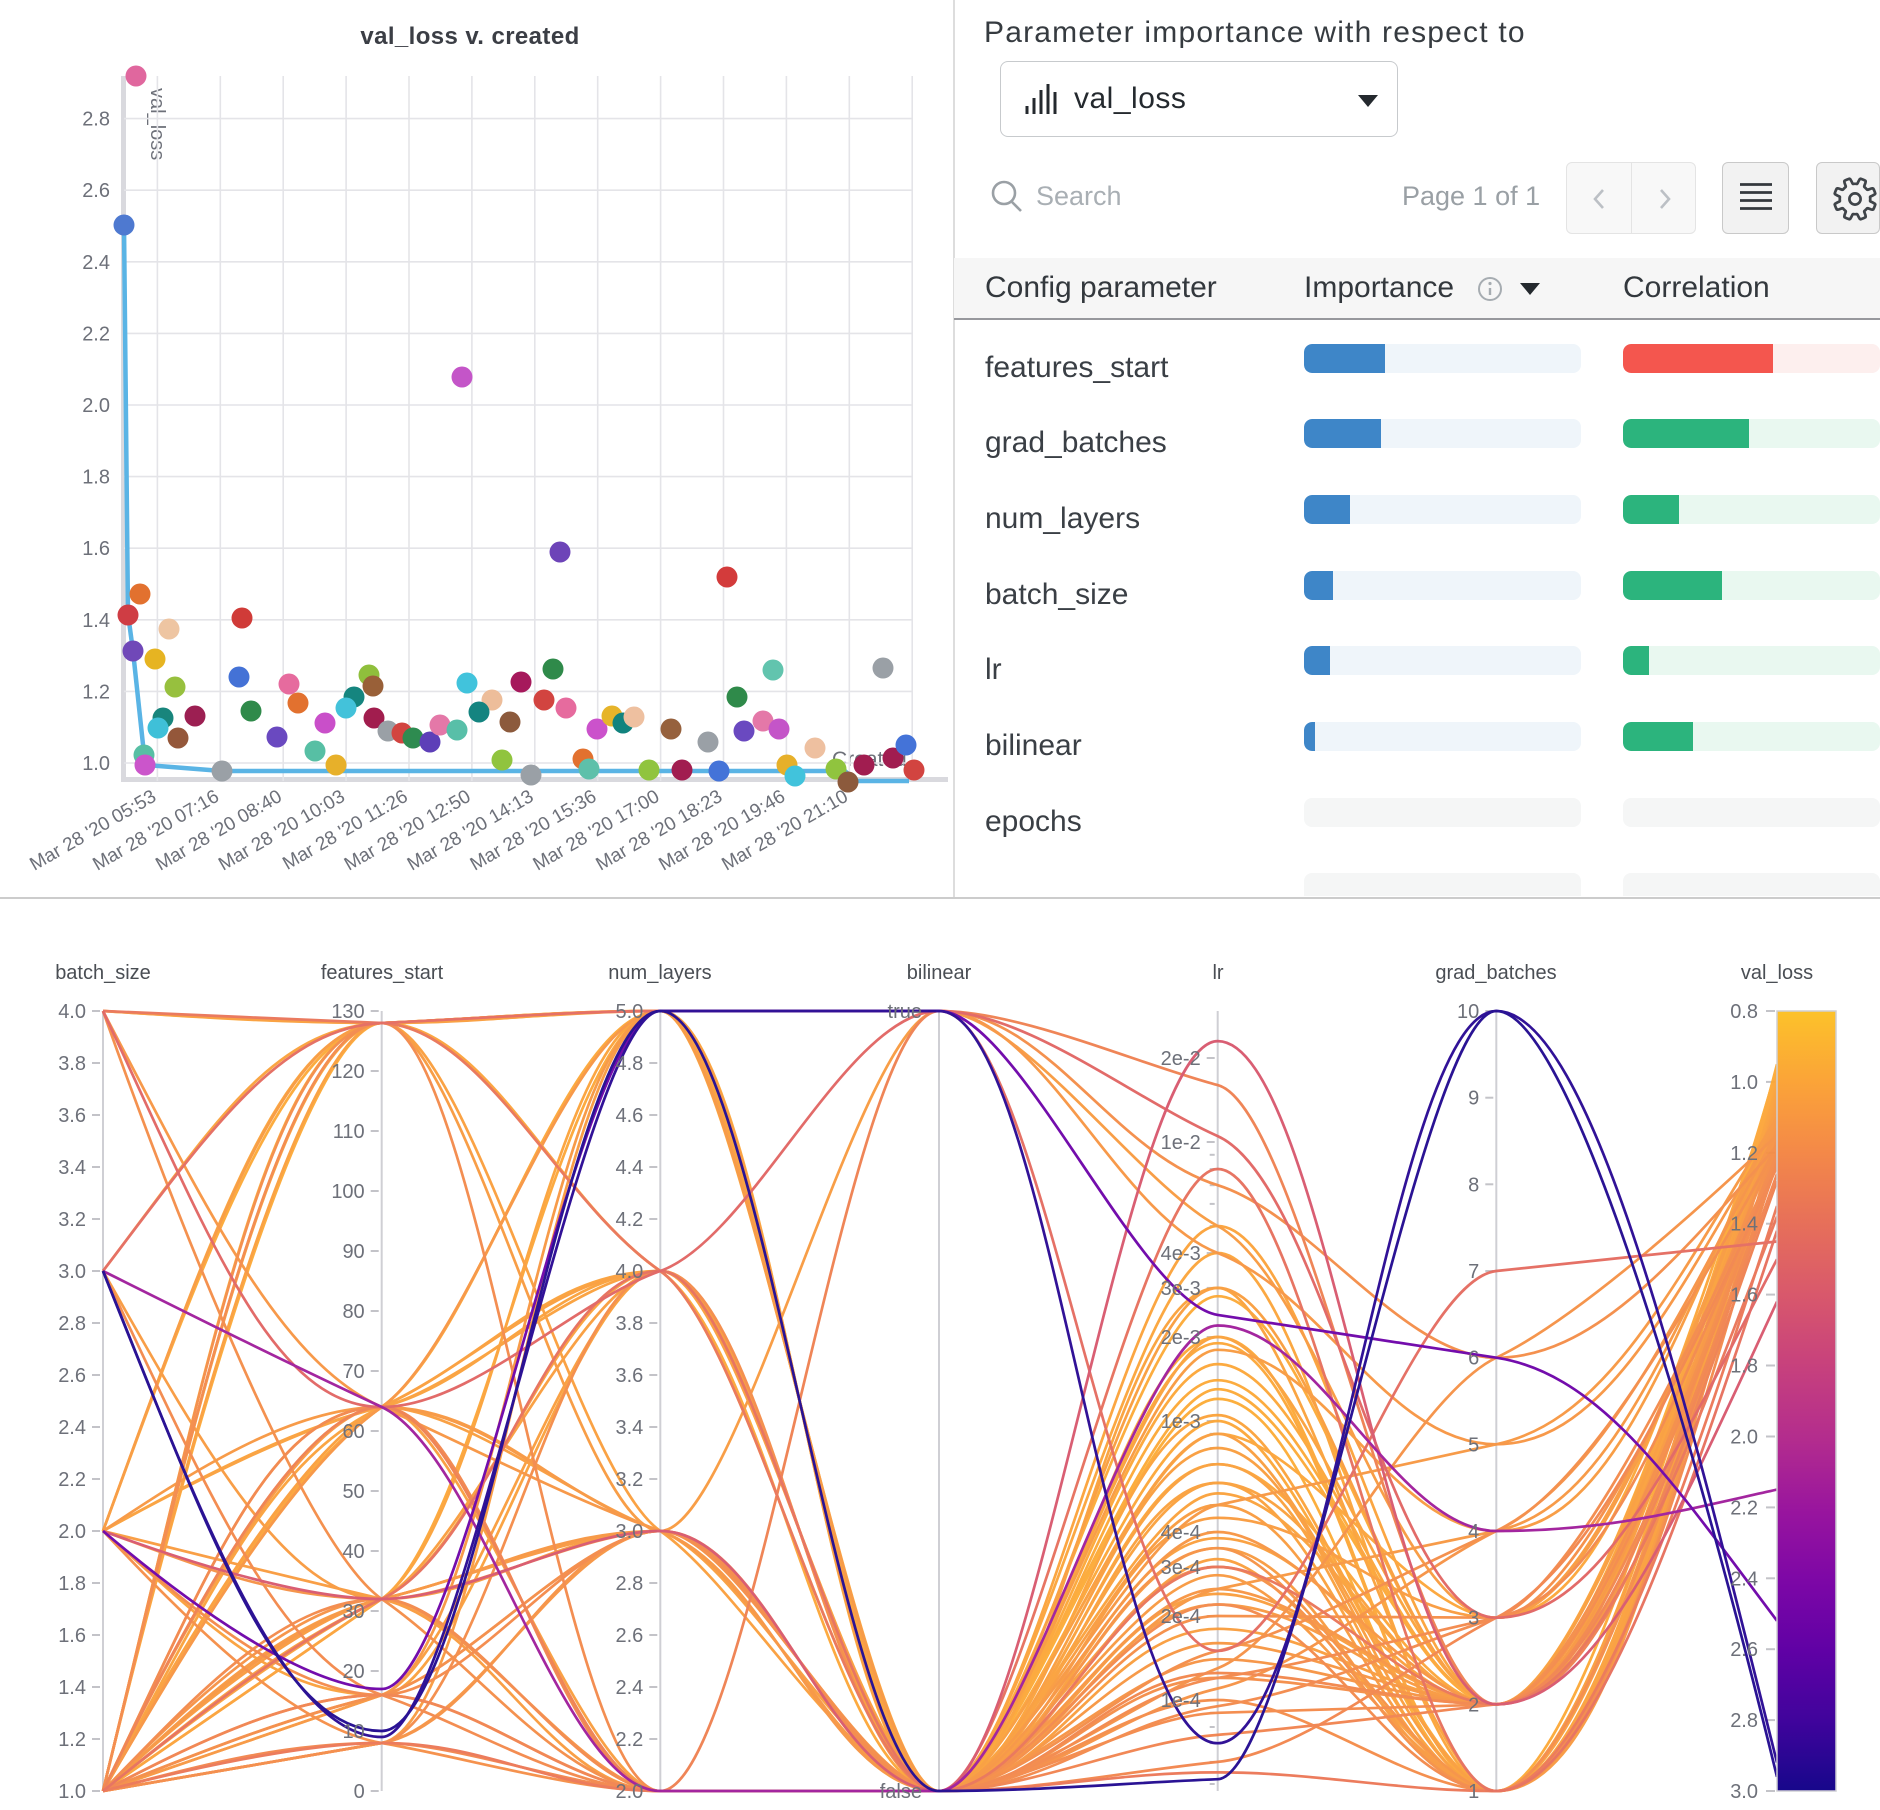  What do you see at coordinates (629, 1168) in the screenshot?
I see `svg-text: 4.4` at bounding box center [629, 1168].